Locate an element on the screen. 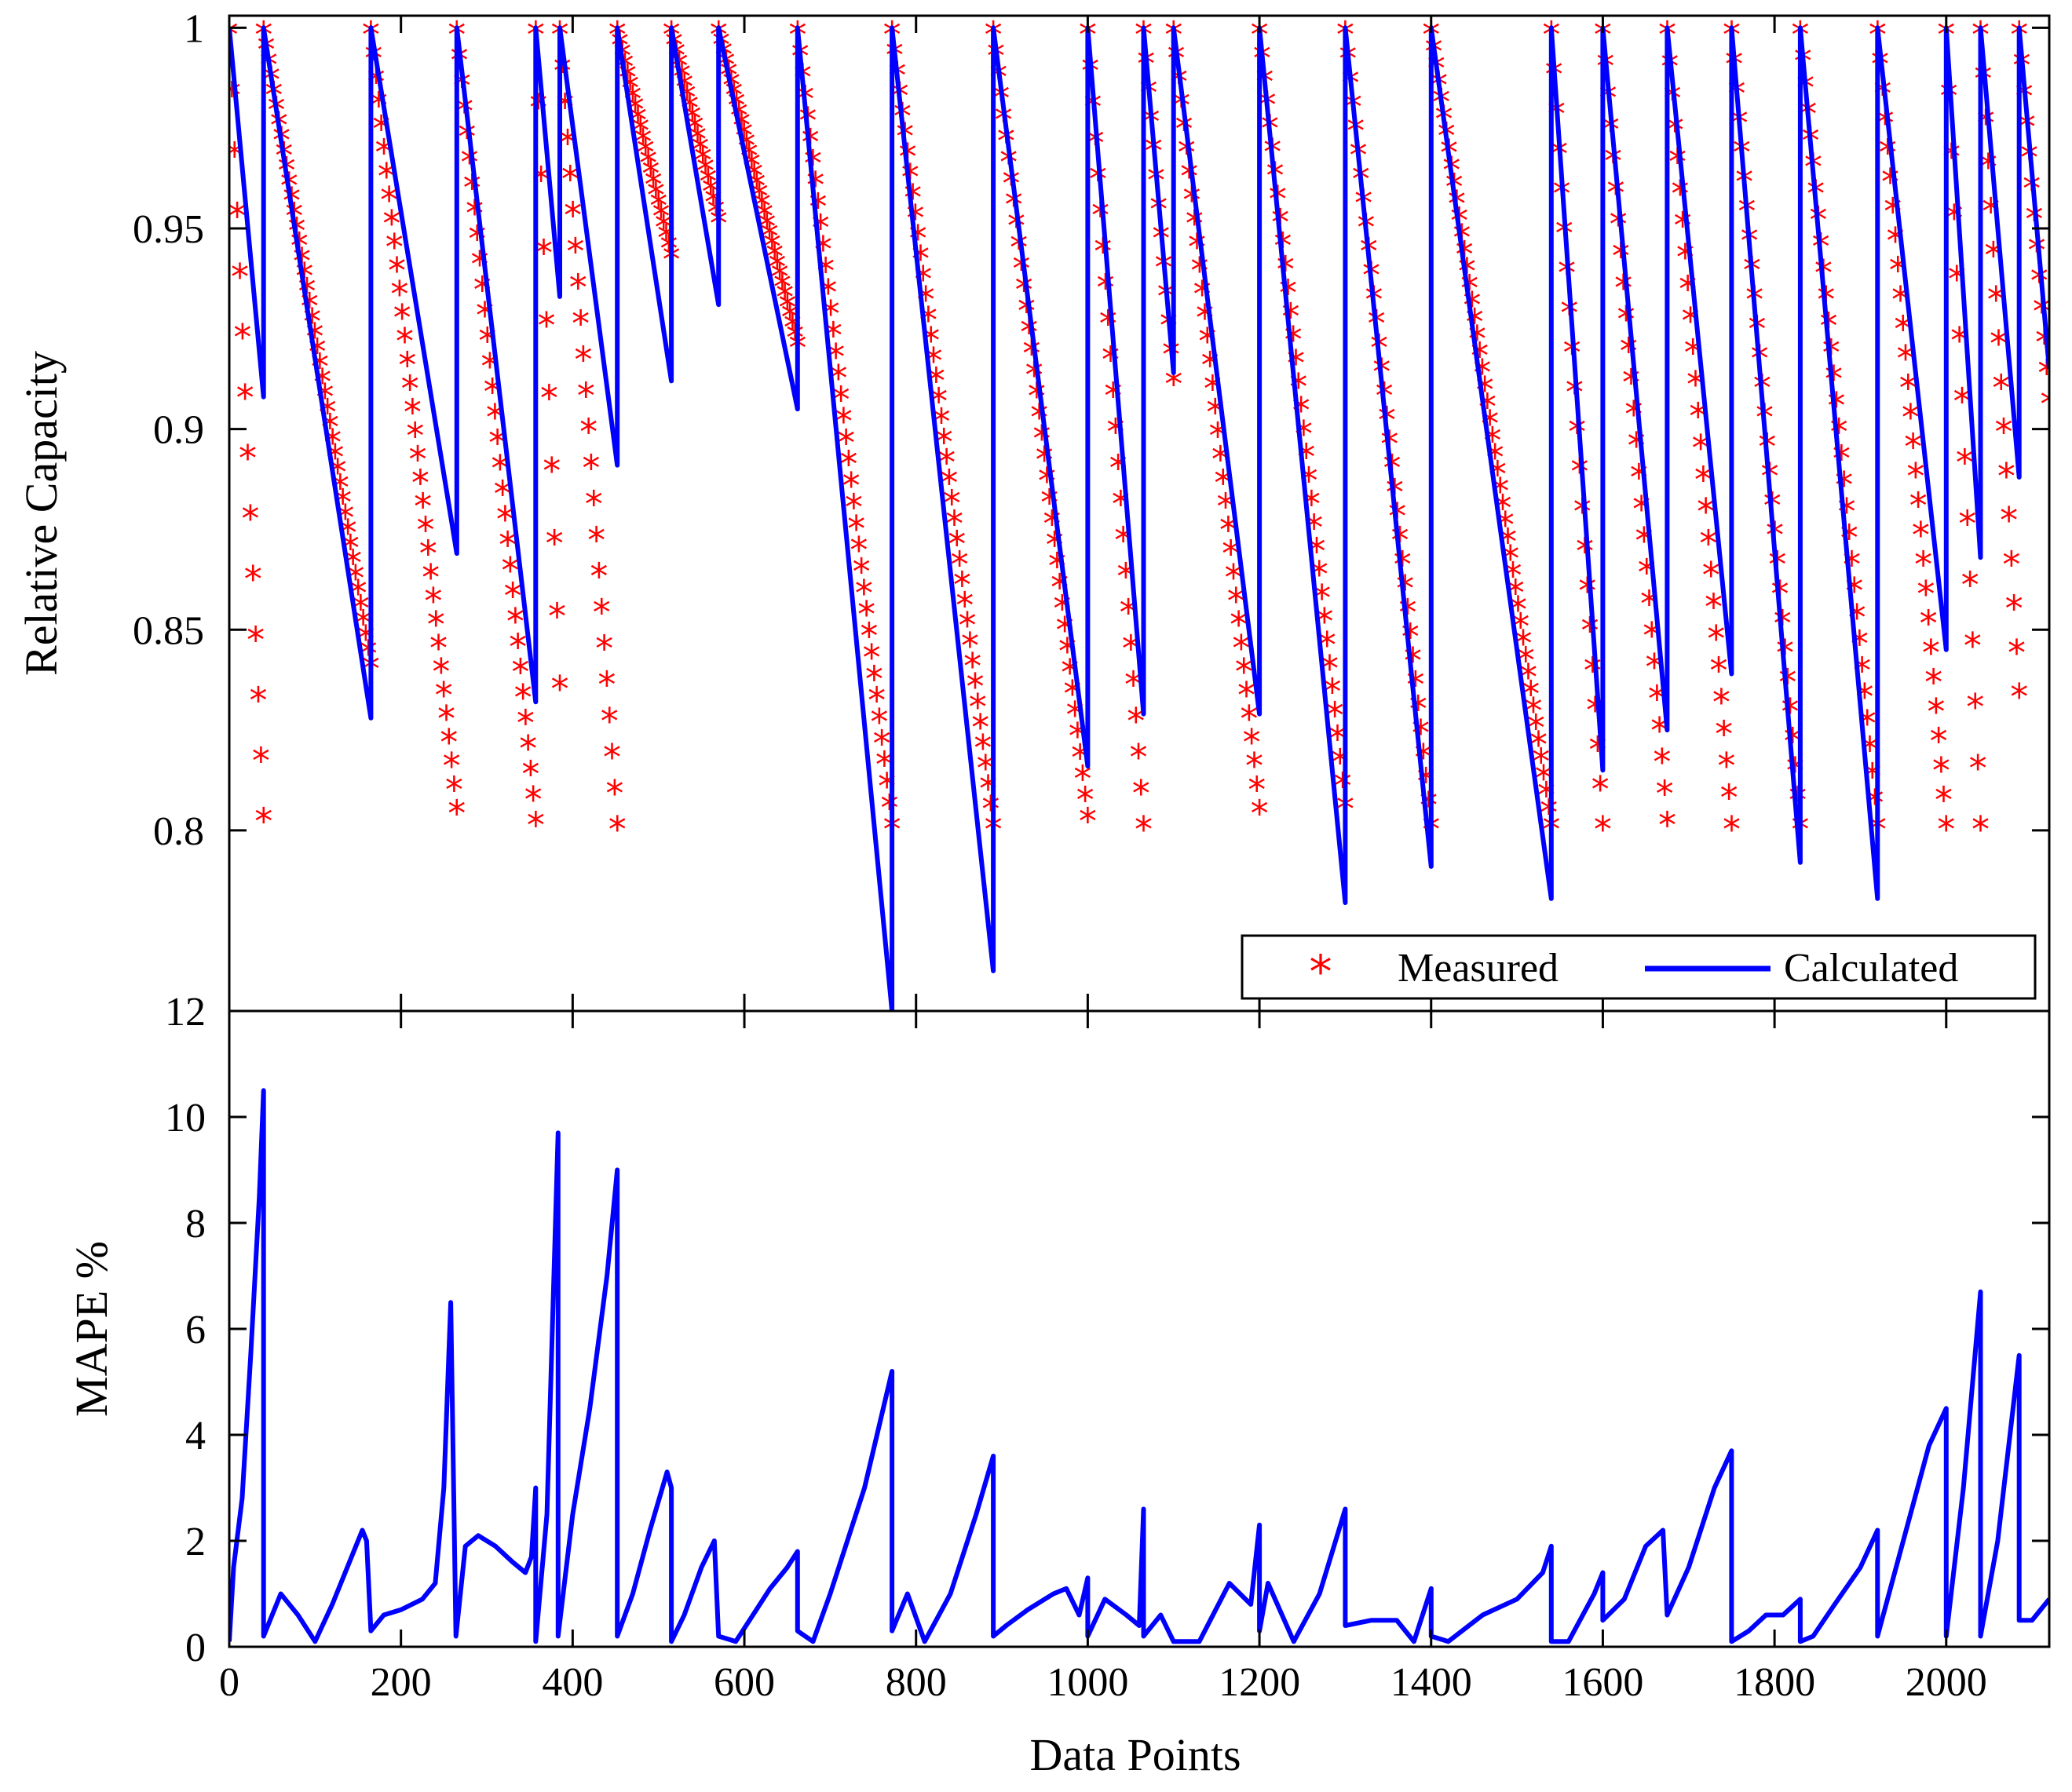 This screenshot has width=2072, height=1792. bottom-y-tick-label: 2 is located at coordinates (195, 1542).